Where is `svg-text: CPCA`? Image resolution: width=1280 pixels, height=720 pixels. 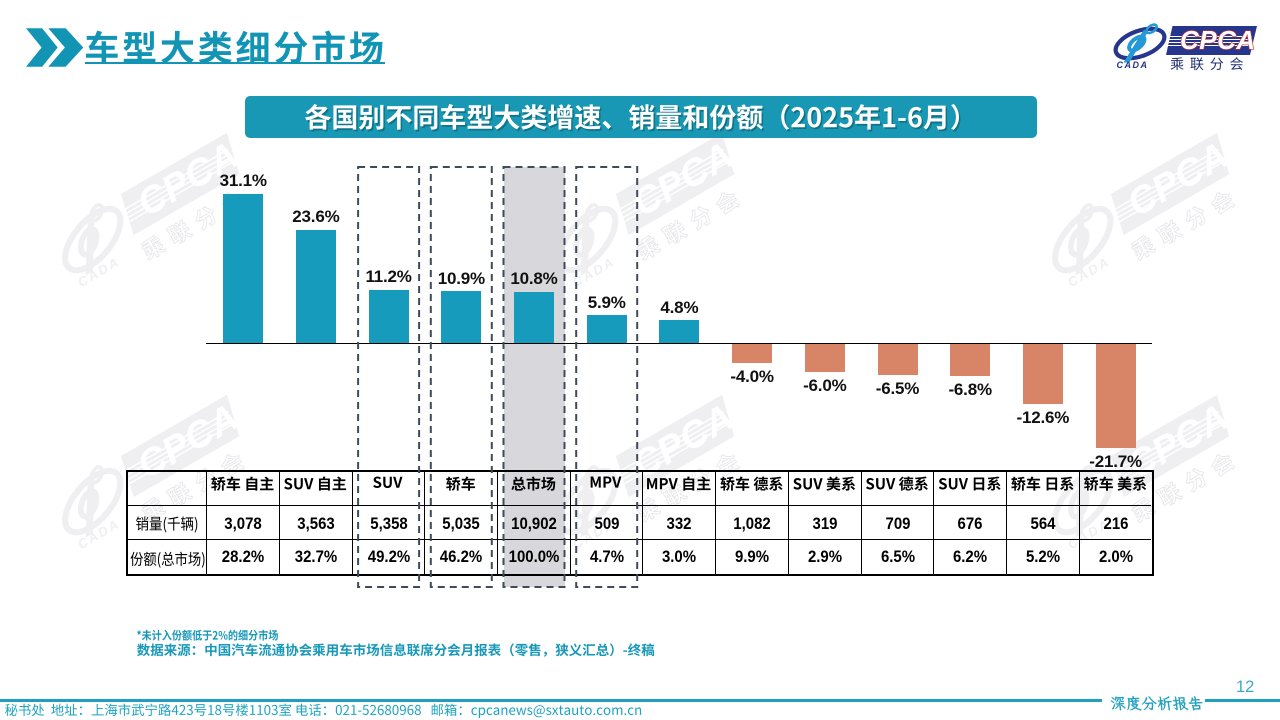 svg-text: CPCA is located at coordinates (1218, 40).